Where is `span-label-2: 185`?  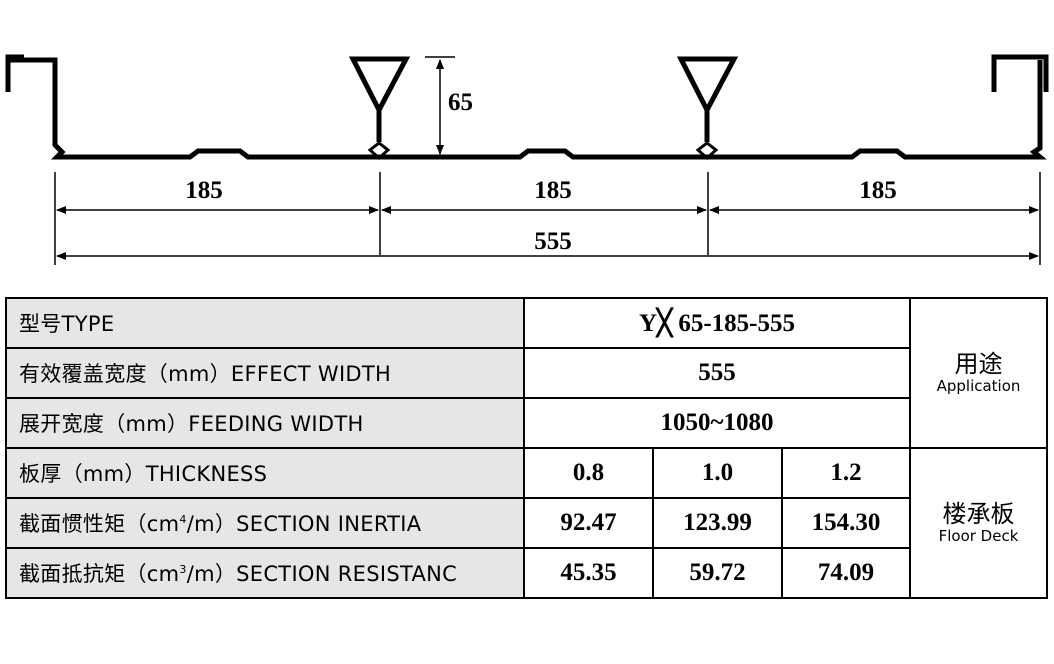
span-label-2: 185 is located at coordinates (553, 190).